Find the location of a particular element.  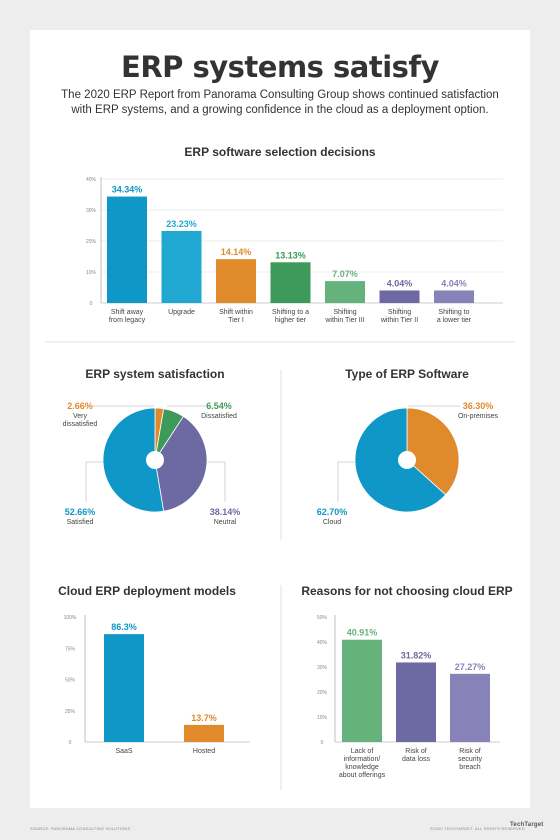

data-label: 52.66% is located at coordinates (80, 512).